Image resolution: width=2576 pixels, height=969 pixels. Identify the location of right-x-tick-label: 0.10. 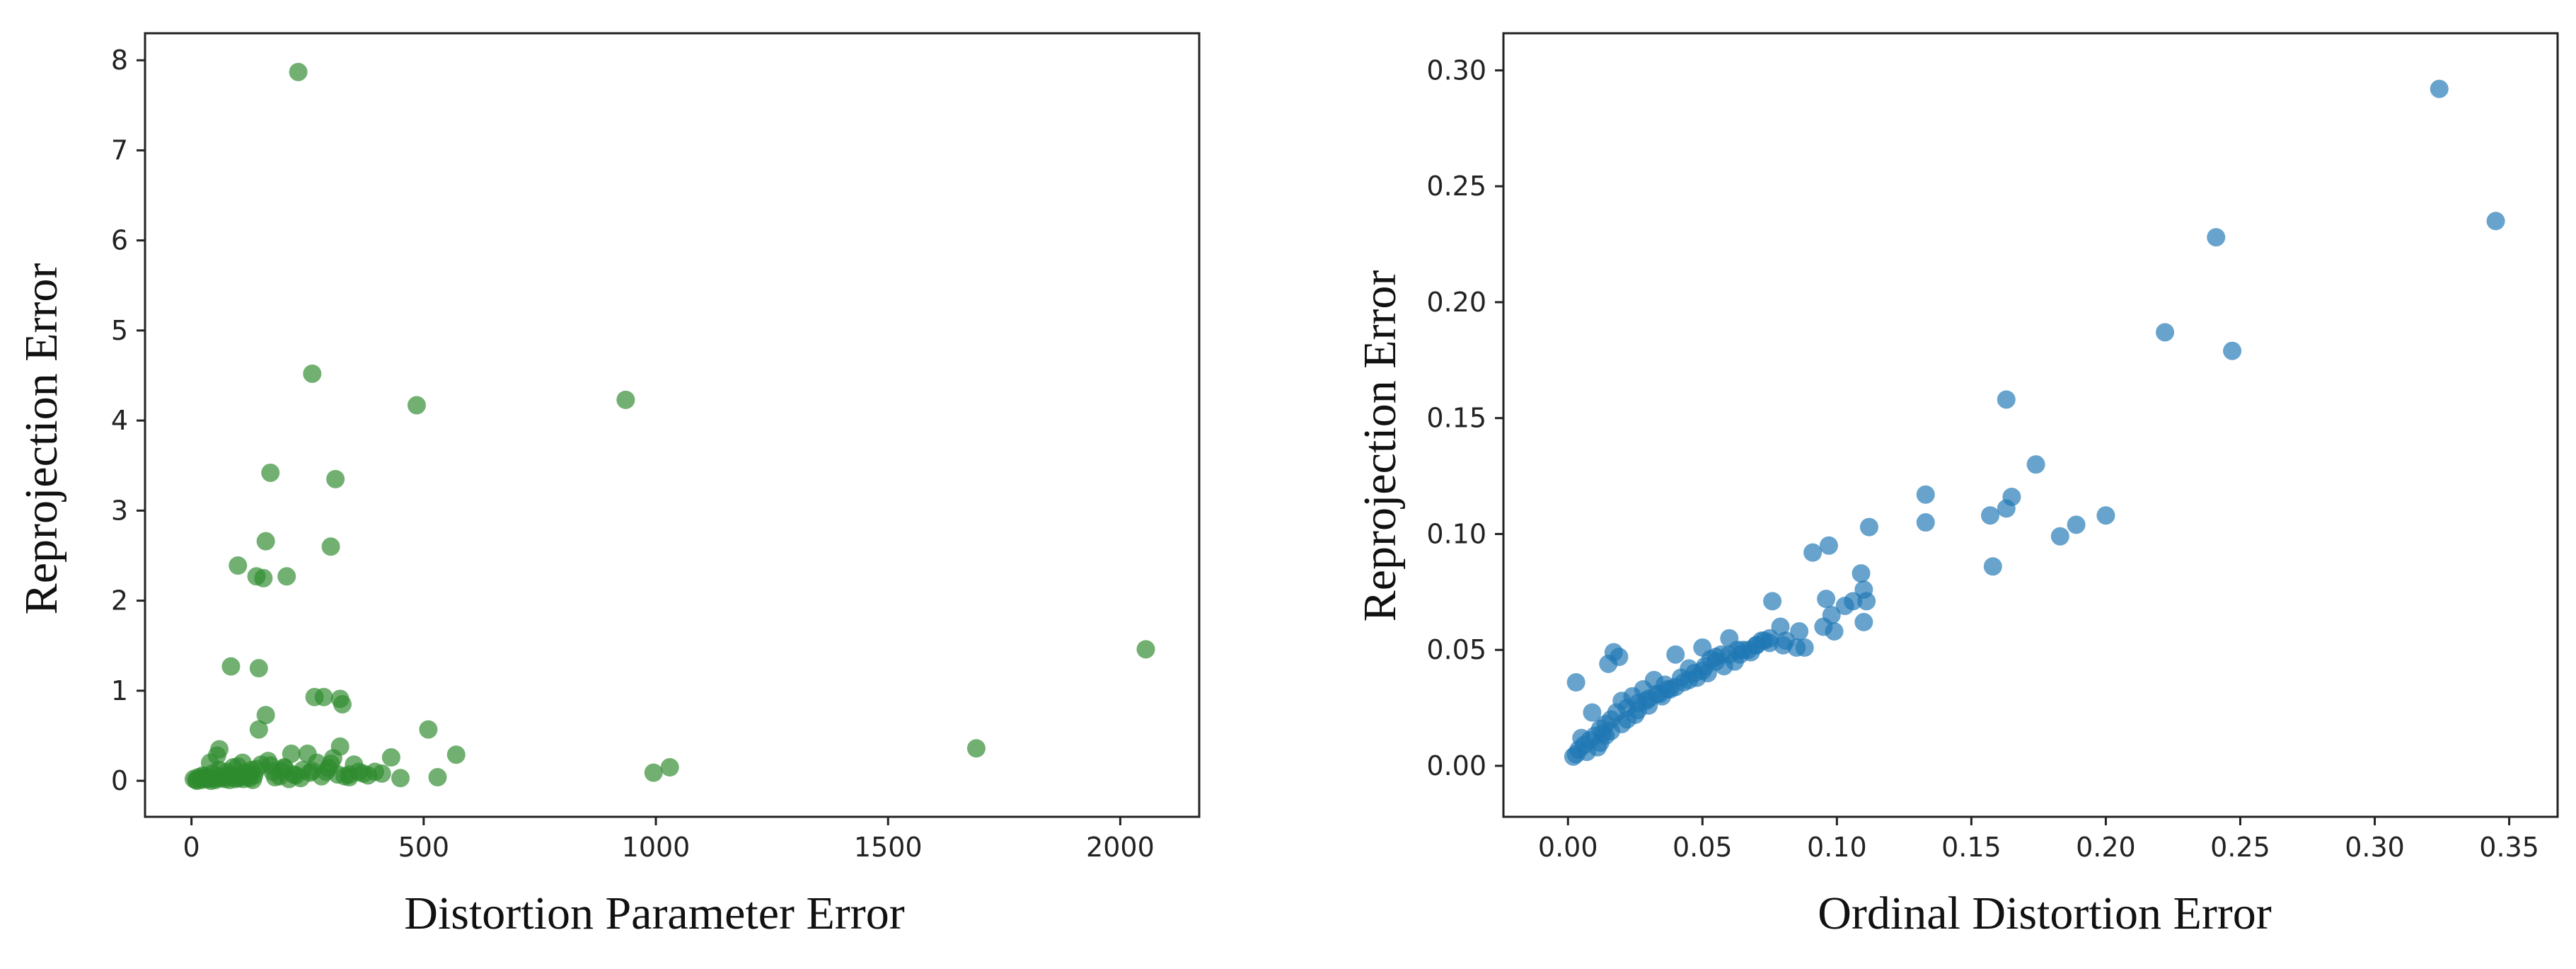
(1837, 847).